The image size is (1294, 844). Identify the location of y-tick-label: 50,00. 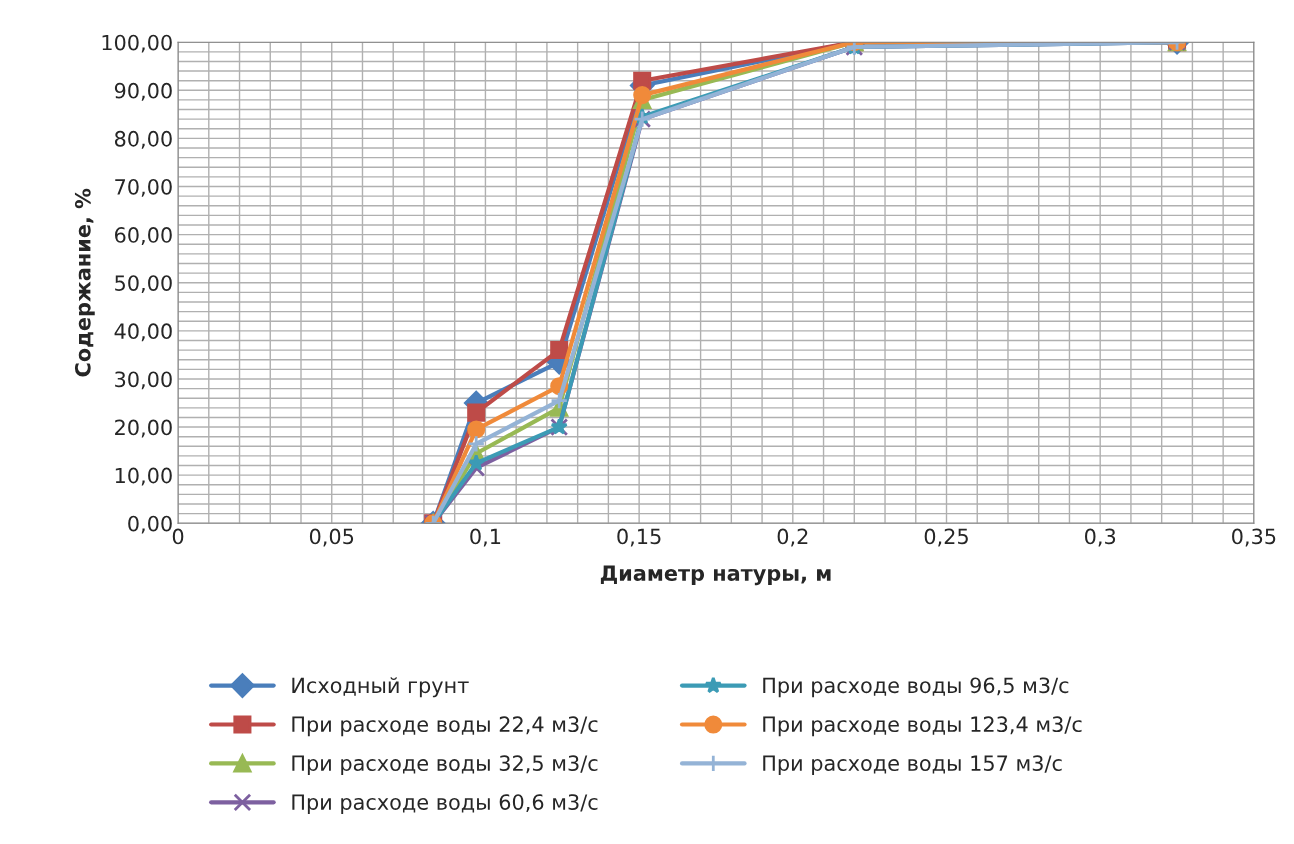
(143, 284).